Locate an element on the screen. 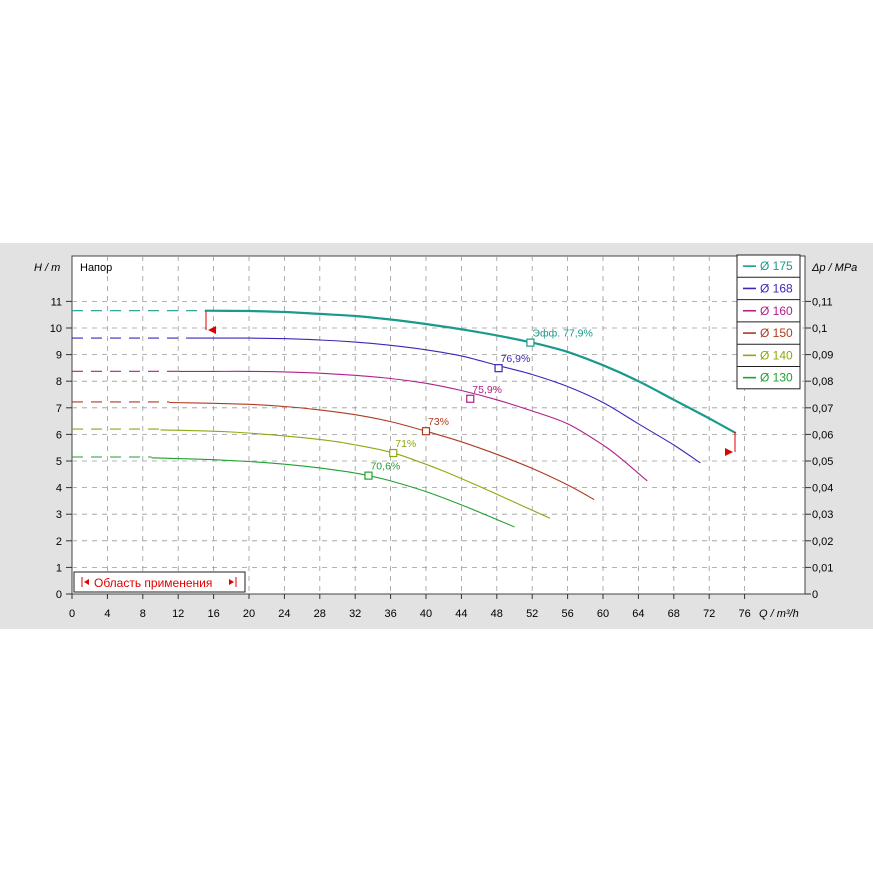 Image resolution: width=873 pixels, height=873 pixels. bep-label: 71% is located at coordinates (405, 444).